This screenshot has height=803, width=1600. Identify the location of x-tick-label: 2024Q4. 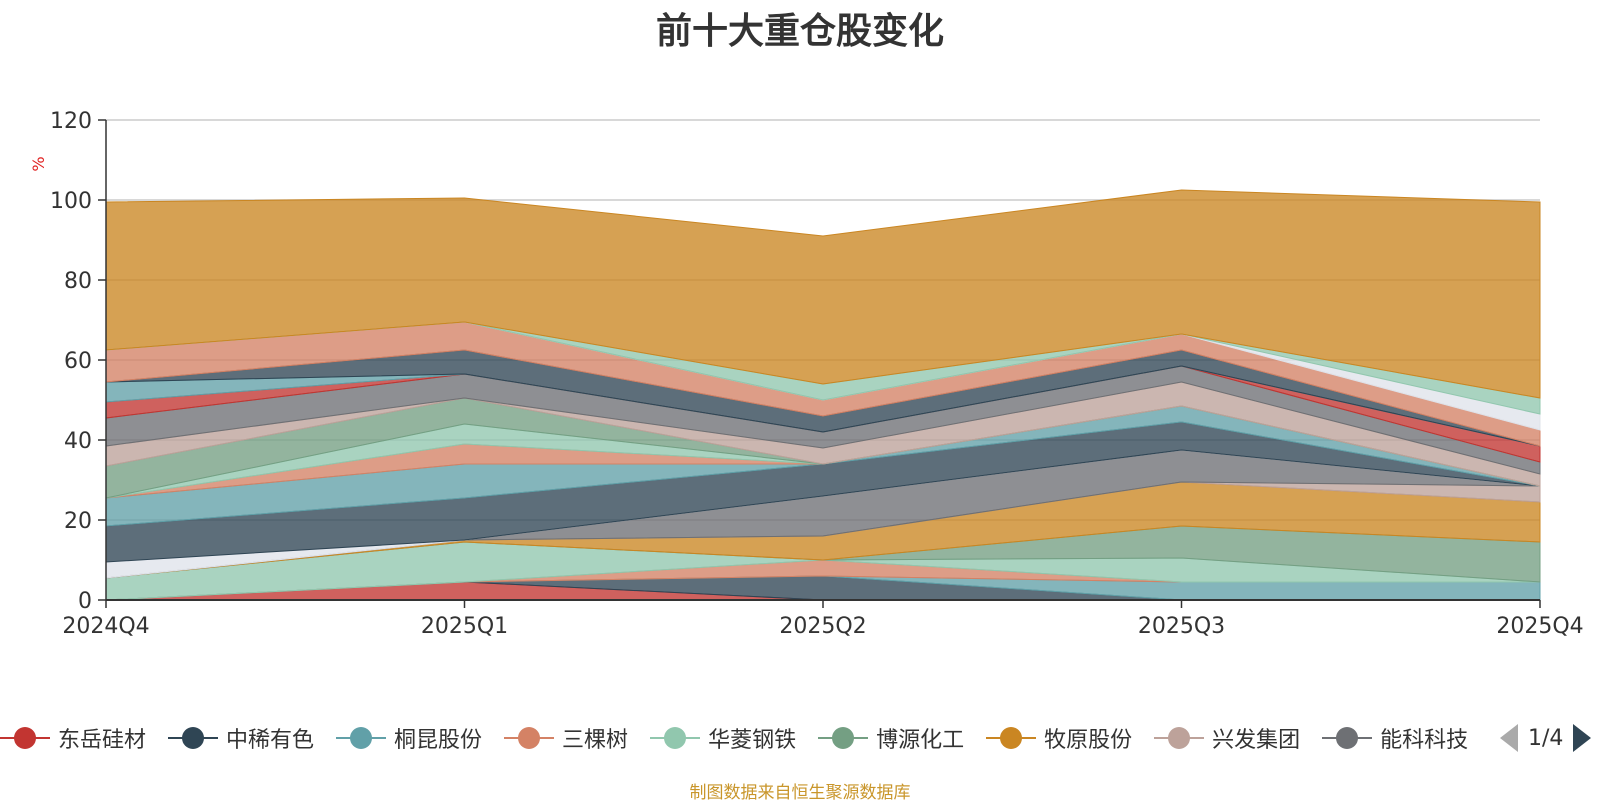
(105, 626).